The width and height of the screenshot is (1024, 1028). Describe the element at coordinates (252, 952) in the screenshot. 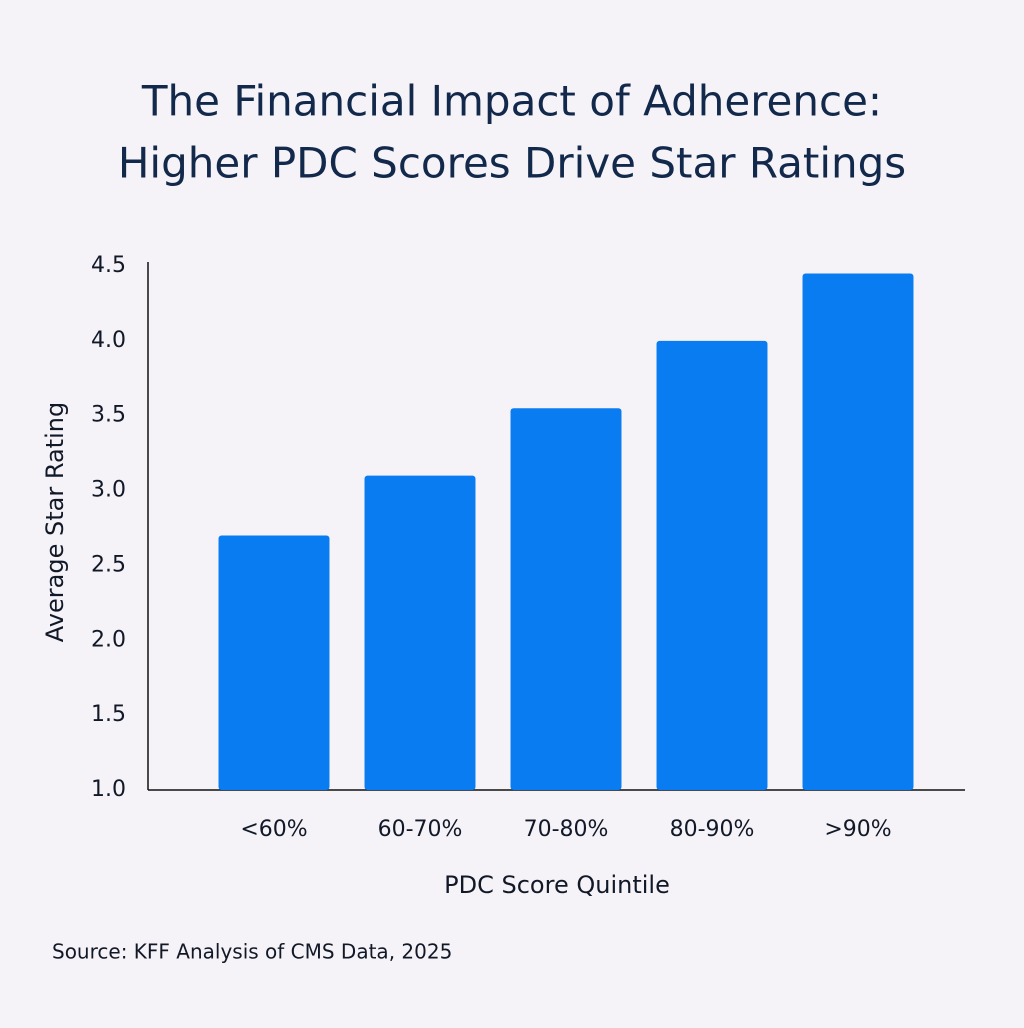

I see `source-note: Source: KFF Analysis of CMS Data, 2025` at that location.